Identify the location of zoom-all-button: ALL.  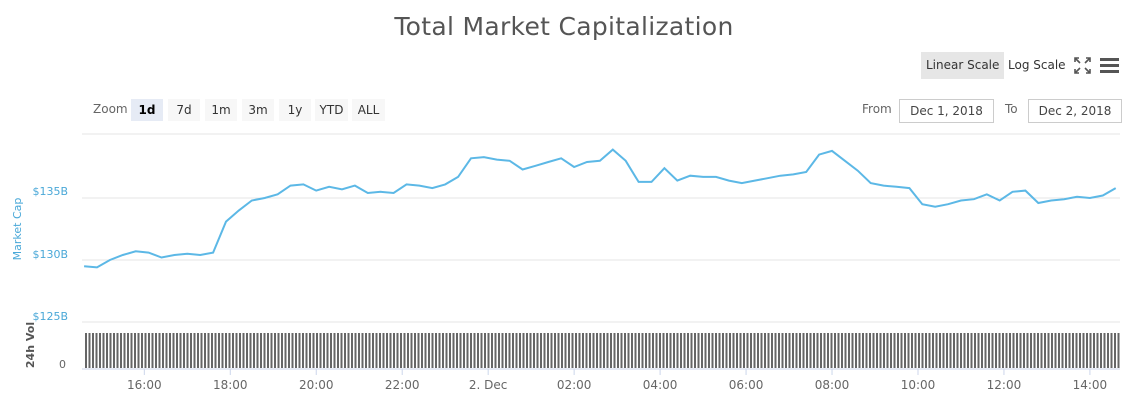
(368, 110).